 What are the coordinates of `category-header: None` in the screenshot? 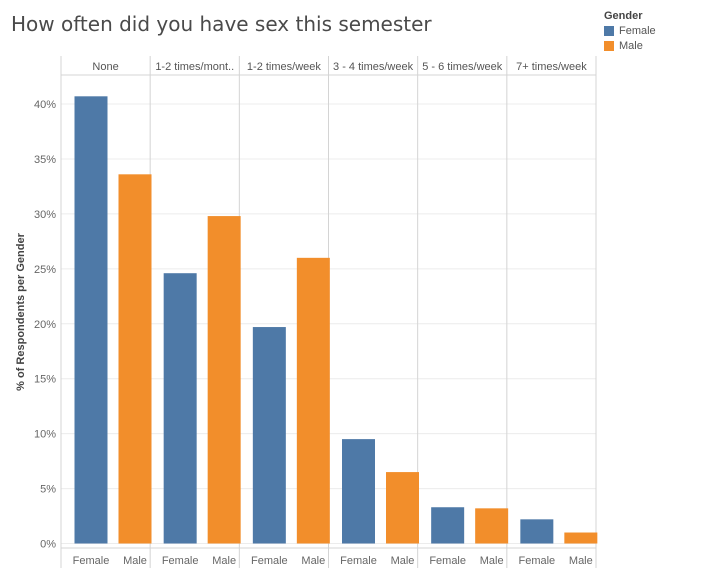 It's located at (105, 67).